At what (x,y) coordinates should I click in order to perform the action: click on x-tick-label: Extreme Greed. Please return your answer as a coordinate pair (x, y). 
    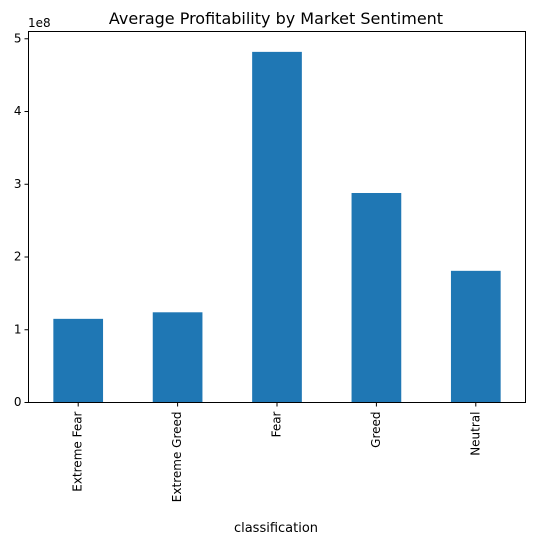
    Looking at the image, I should click on (177, 457).